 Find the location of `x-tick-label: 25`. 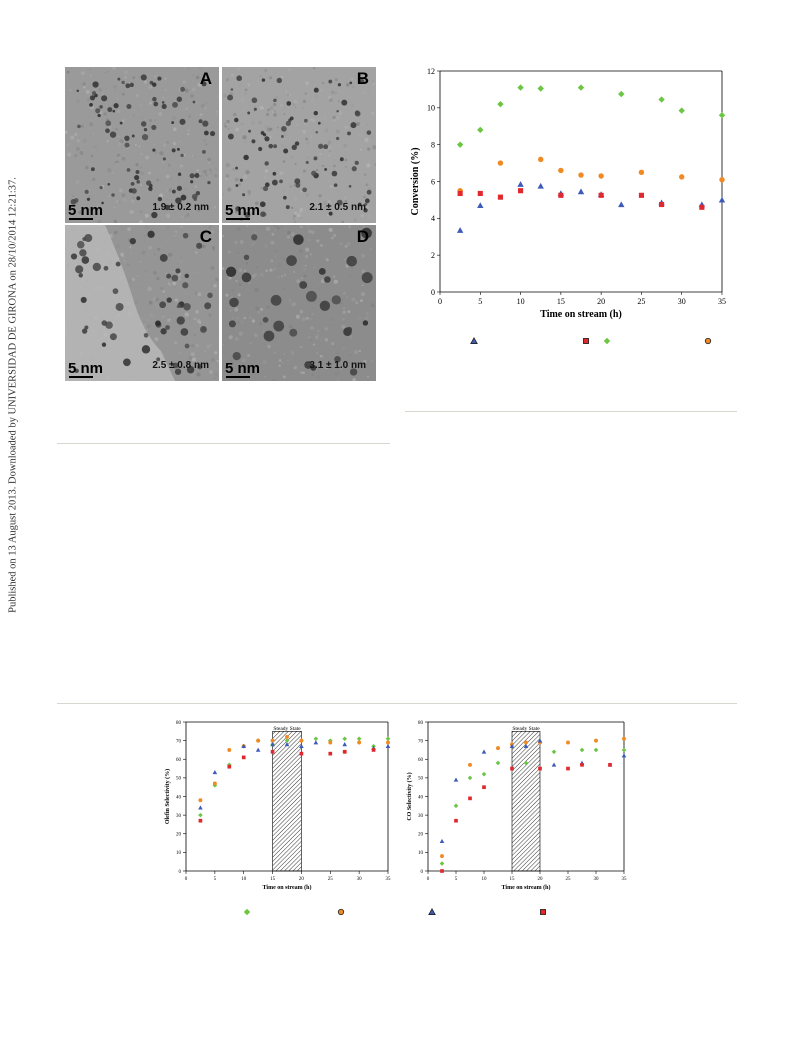

x-tick-label: 25 is located at coordinates (641, 301).